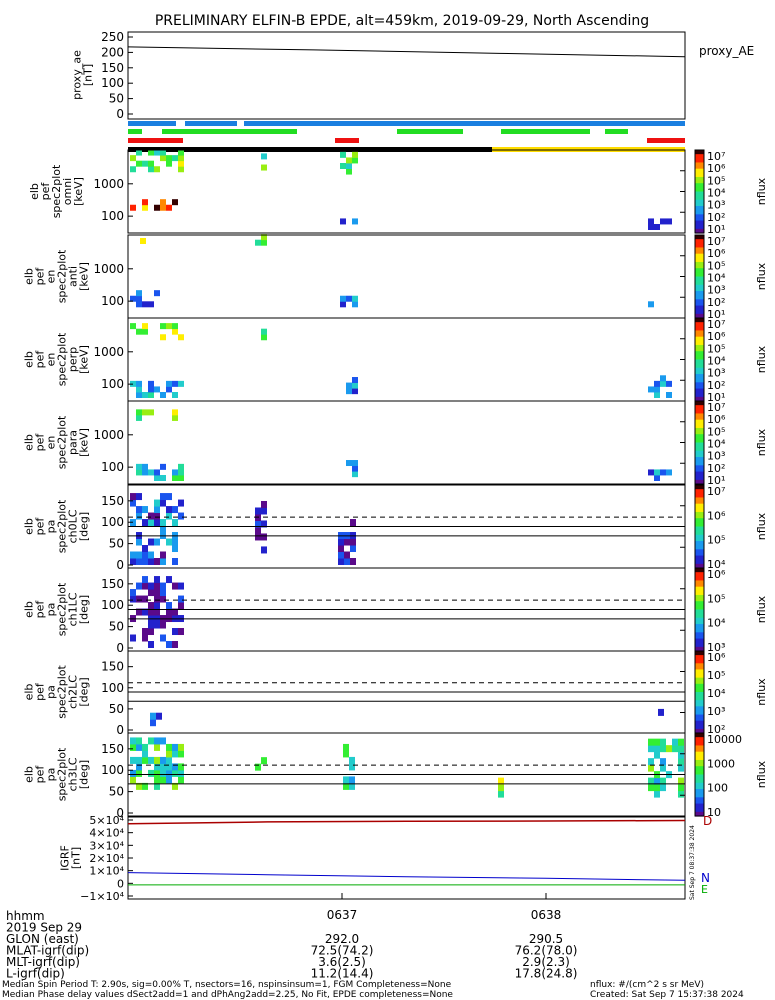 The image size is (775, 1000). Describe the element at coordinates (716, 491) in the screenshot. I see `colorbar-tick-label: 10⁷` at that location.